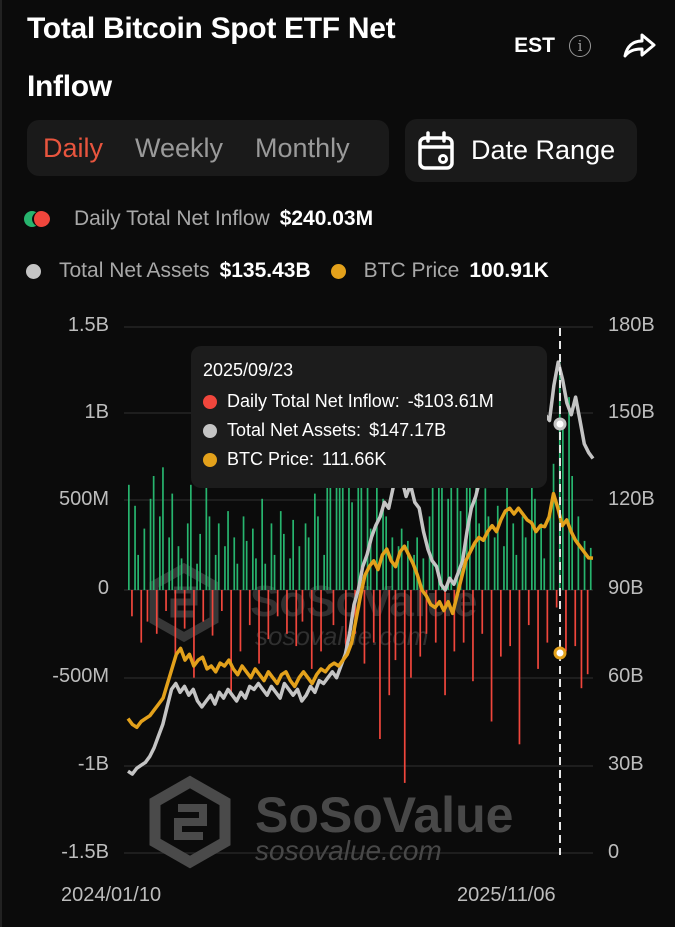 This screenshot has height=927, width=675. What do you see at coordinates (80, 676) in the screenshot?
I see `left-axis-tick: -500M` at bounding box center [80, 676].